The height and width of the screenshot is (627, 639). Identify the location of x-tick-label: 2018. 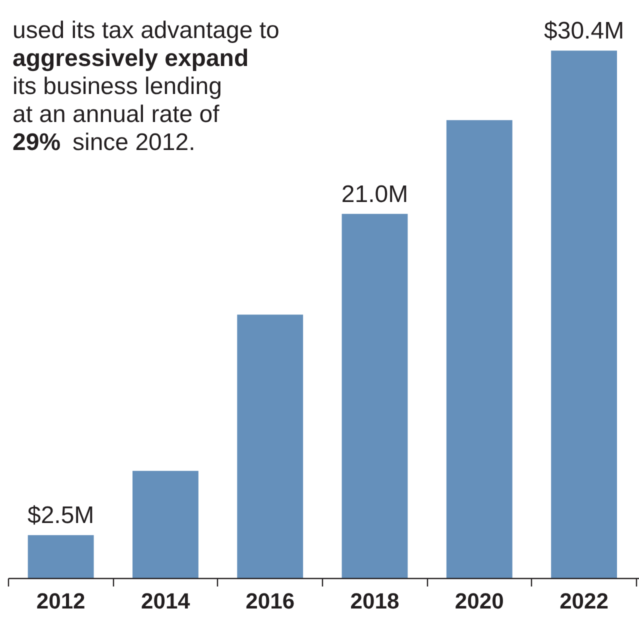
(375, 601).